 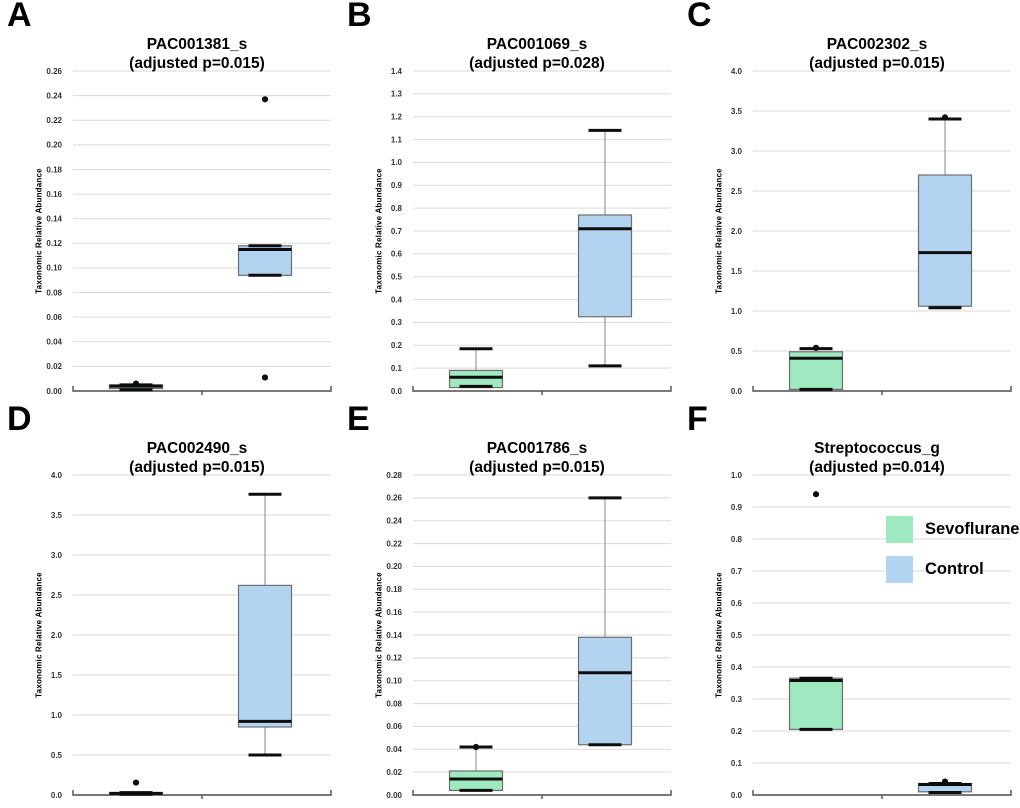 I want to click on legend-swatch-sevoflurane, so click(x=899, y=529).